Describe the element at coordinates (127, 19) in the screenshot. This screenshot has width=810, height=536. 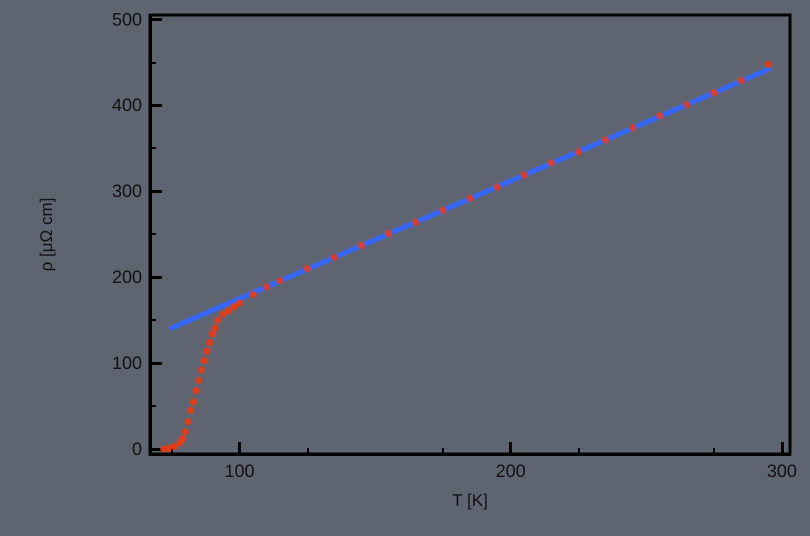
I see `y-tick-label: 500` at that location.